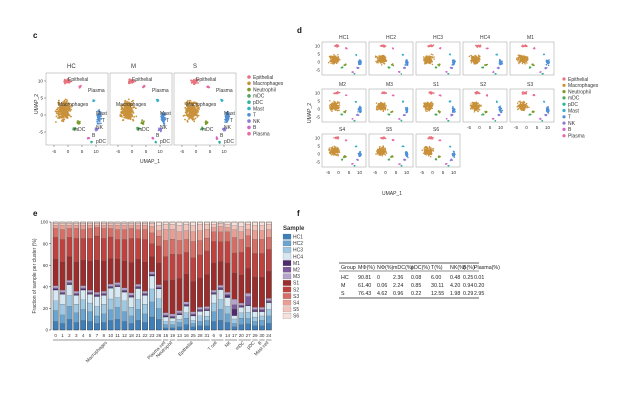 The image size is (623, 401). I want to click on bar-segment-s6, so click(172, 223).